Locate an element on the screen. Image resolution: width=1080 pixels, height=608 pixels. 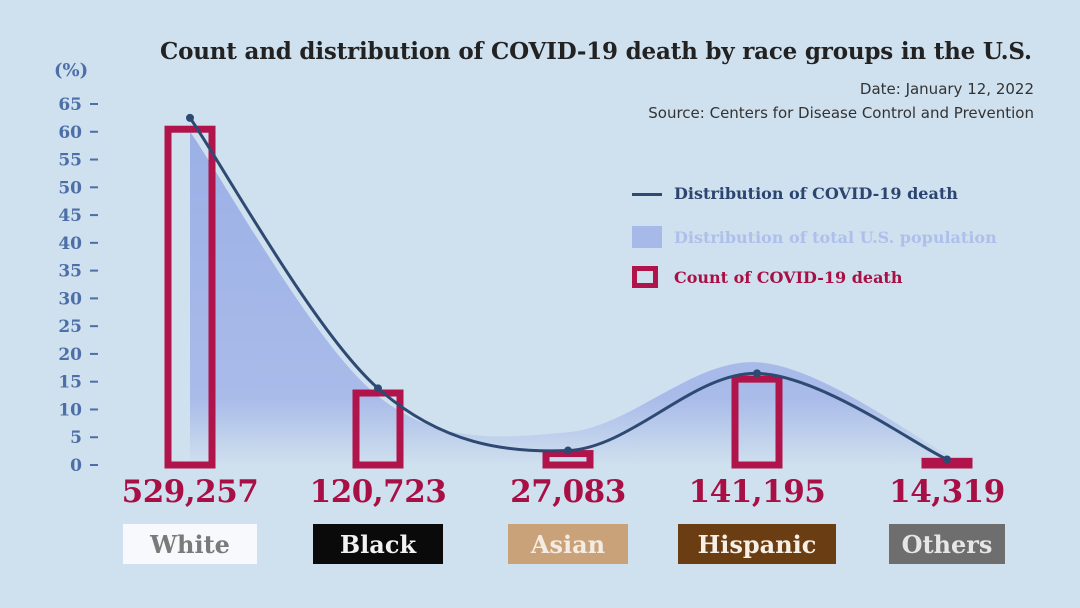
category-label-others: Others is located at coordinates (947, 544).